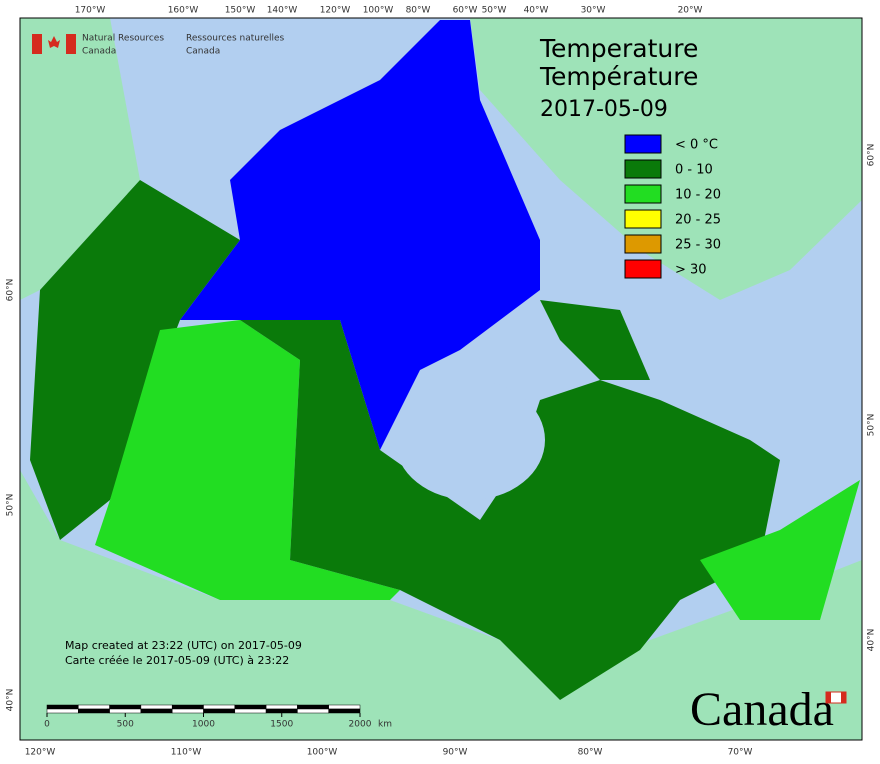 The width and height of the screenshot is (880, 764). I want to click on longitude-label: 20°W, so click(690, 11).